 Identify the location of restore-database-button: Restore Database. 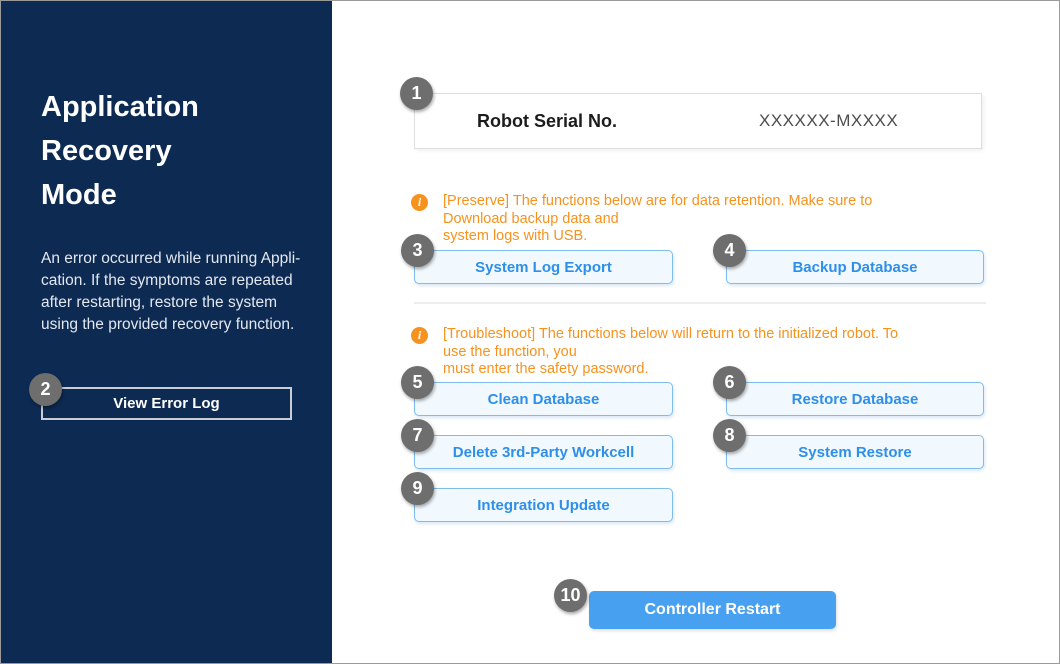
(855, 399).